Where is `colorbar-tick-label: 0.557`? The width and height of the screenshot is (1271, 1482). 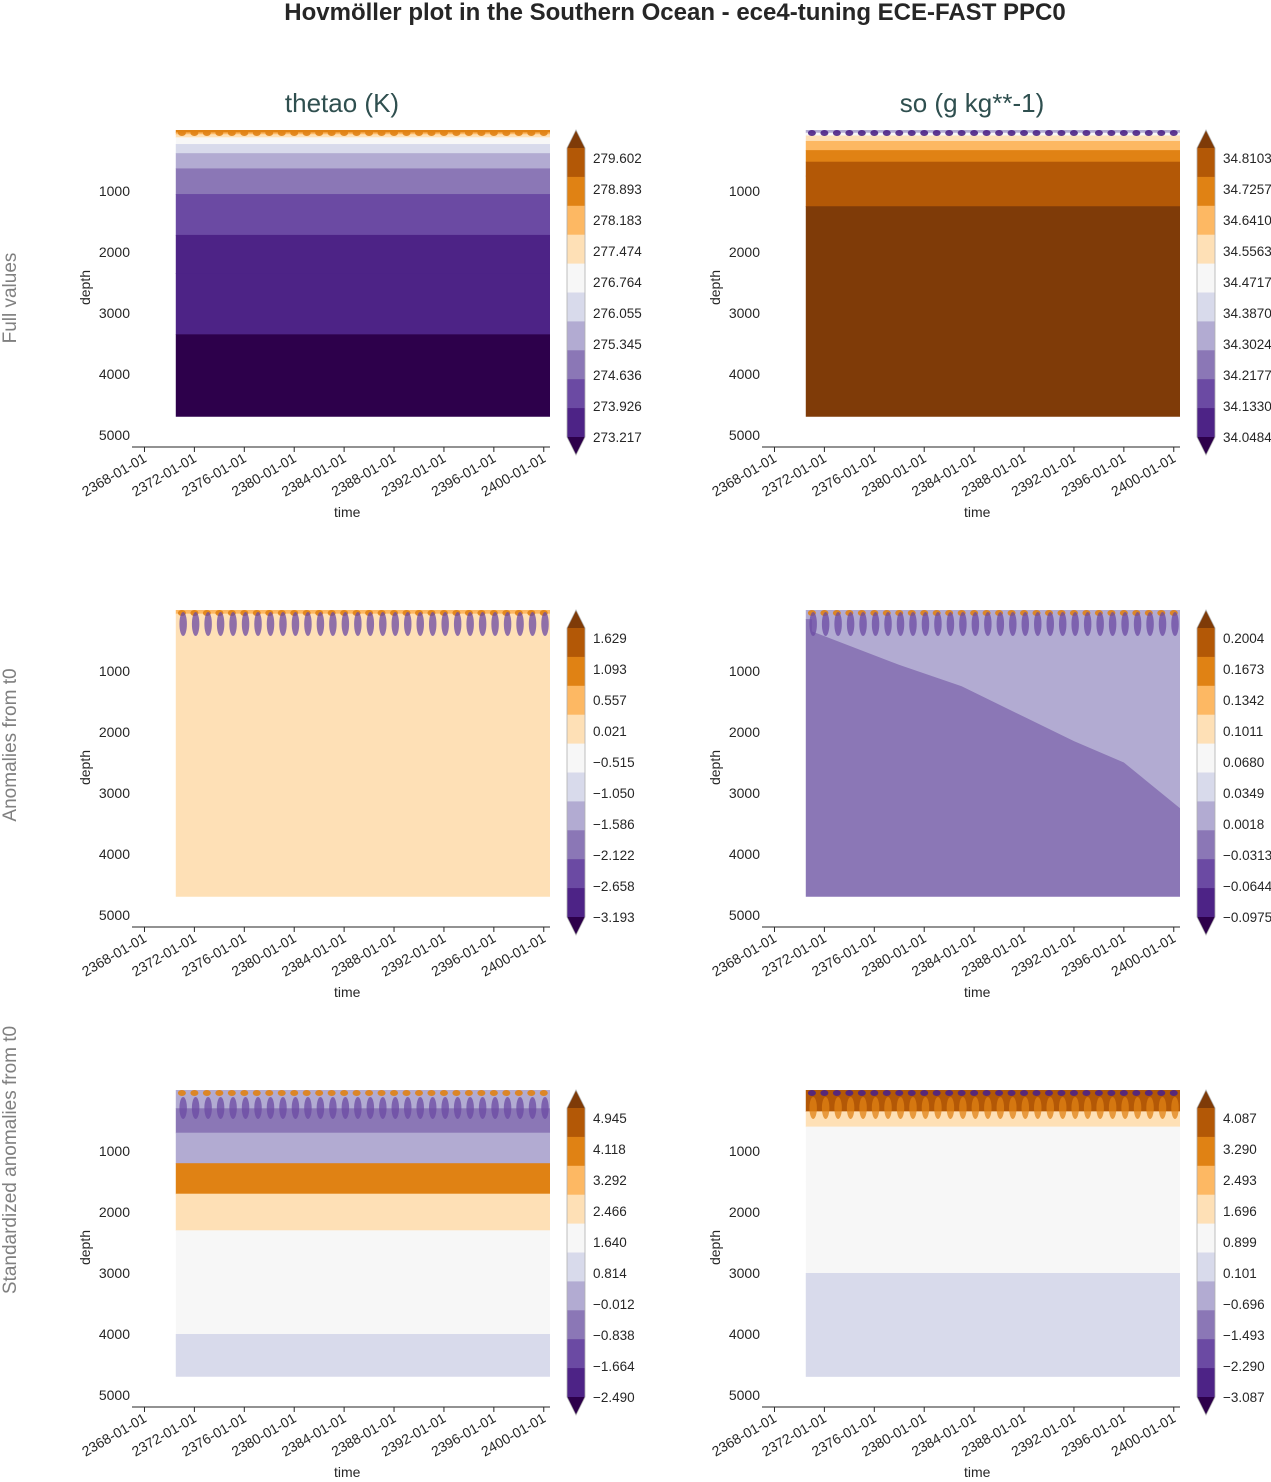 colorbar-tick-label: 0.557 is located at coordinates (610, 700).